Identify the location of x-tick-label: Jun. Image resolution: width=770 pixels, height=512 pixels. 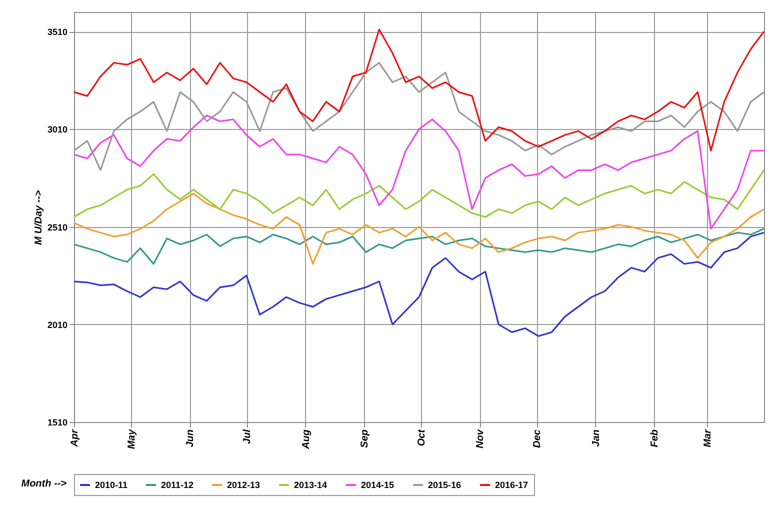
(190, 439).